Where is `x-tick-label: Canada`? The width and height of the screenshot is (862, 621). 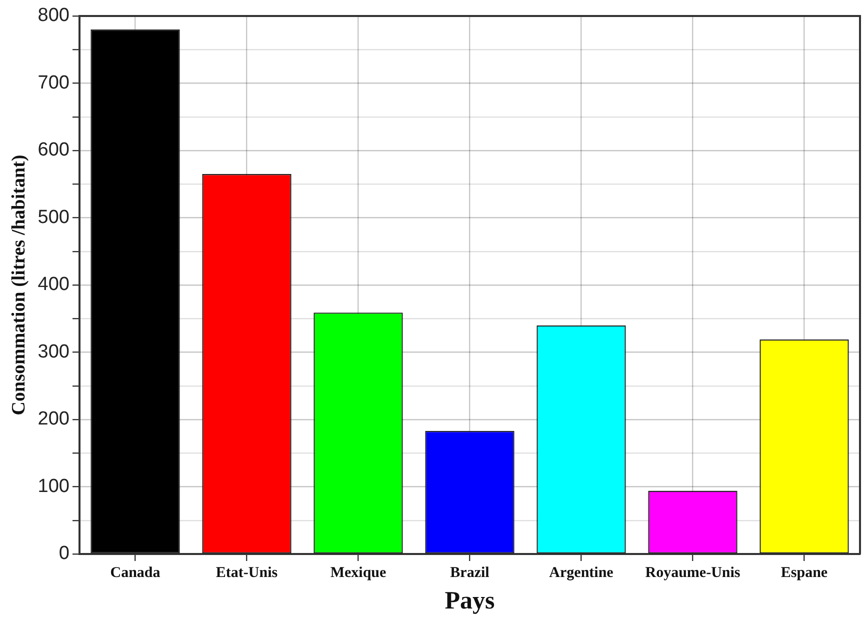
x-tick-label: Canada is located at coordinates (135, 572).